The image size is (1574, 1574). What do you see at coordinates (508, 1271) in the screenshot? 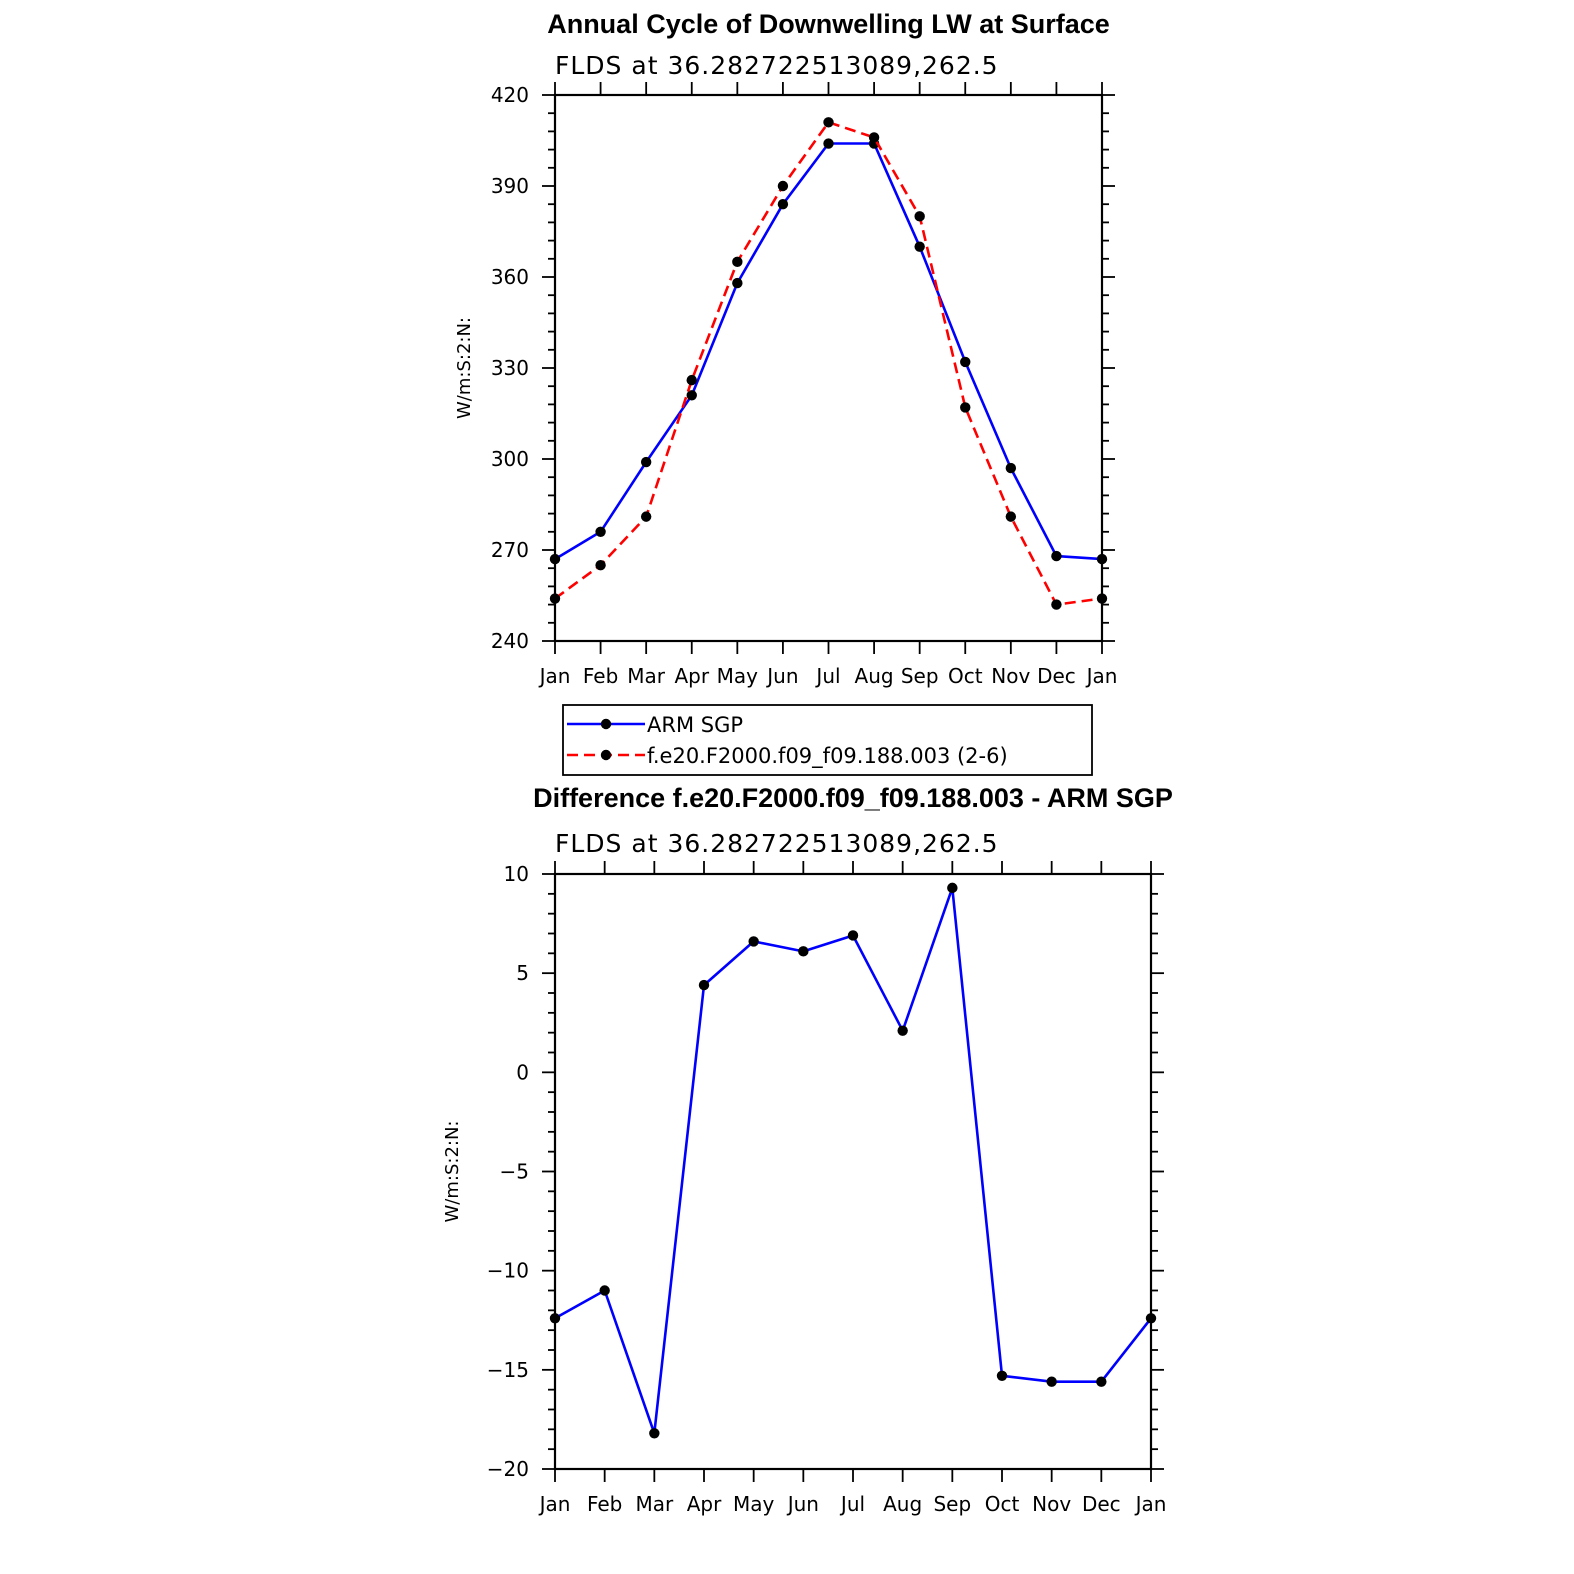
I see `y-tick-label: −10` at bounding box center [508, 1271].